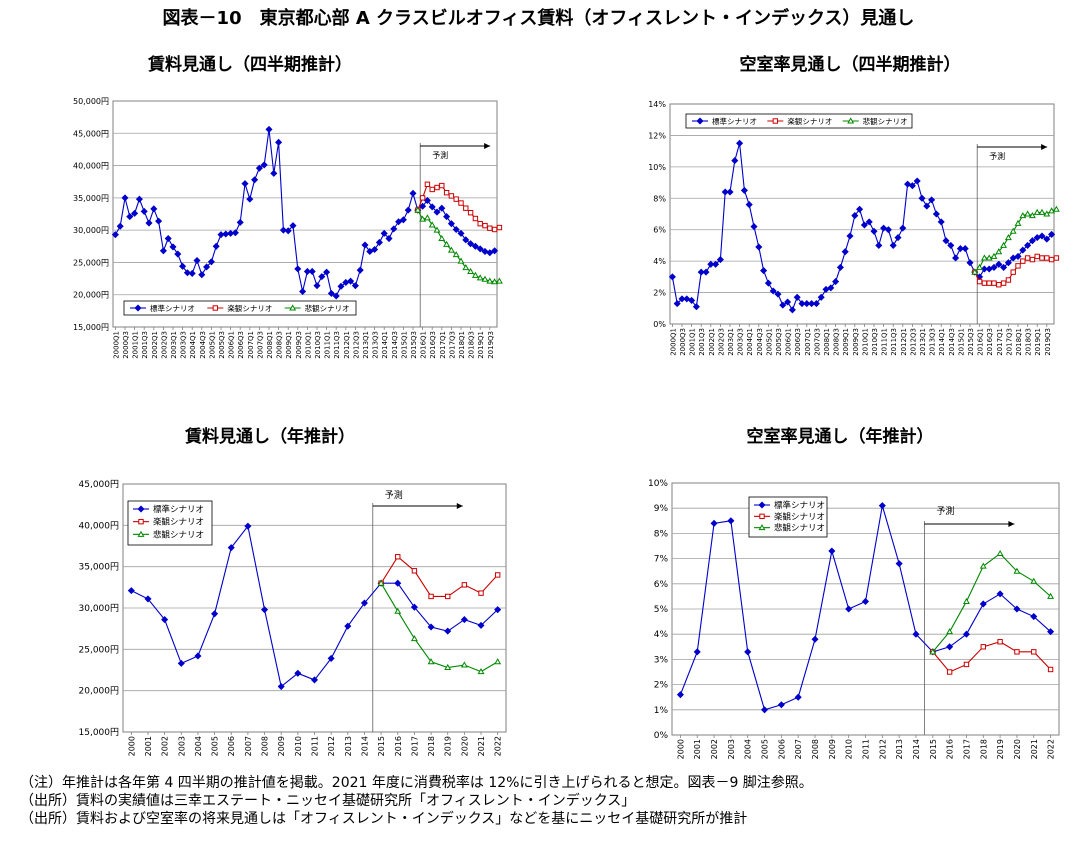 This screenshot has width=1077, height=846. Describe the element at coordinates (299, 345) in the screenshot. I see `x-tick-label: 2009Q3` at that location.